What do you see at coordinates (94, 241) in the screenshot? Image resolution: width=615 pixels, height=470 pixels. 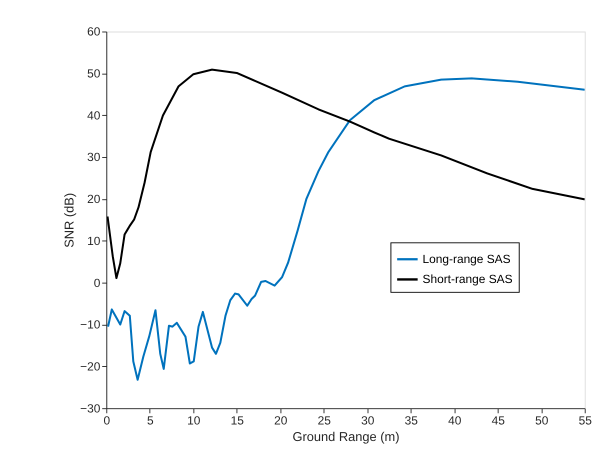 I see `y-tick-label: 10` at bounding box center [94, 241].